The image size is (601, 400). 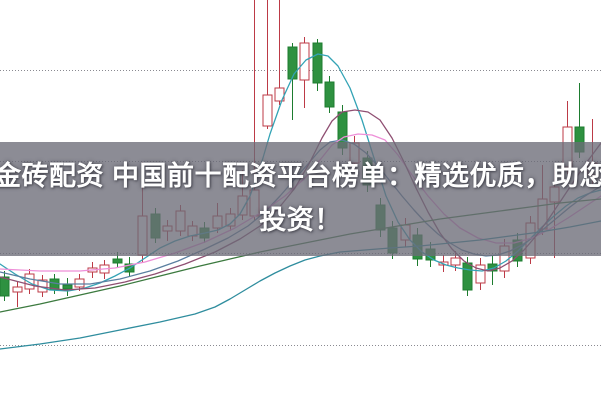 I want to click on overlay-title-line1: 金砖配资 中国前十配资平台榜单：精选优质，助您, so click(x=300, y=176).